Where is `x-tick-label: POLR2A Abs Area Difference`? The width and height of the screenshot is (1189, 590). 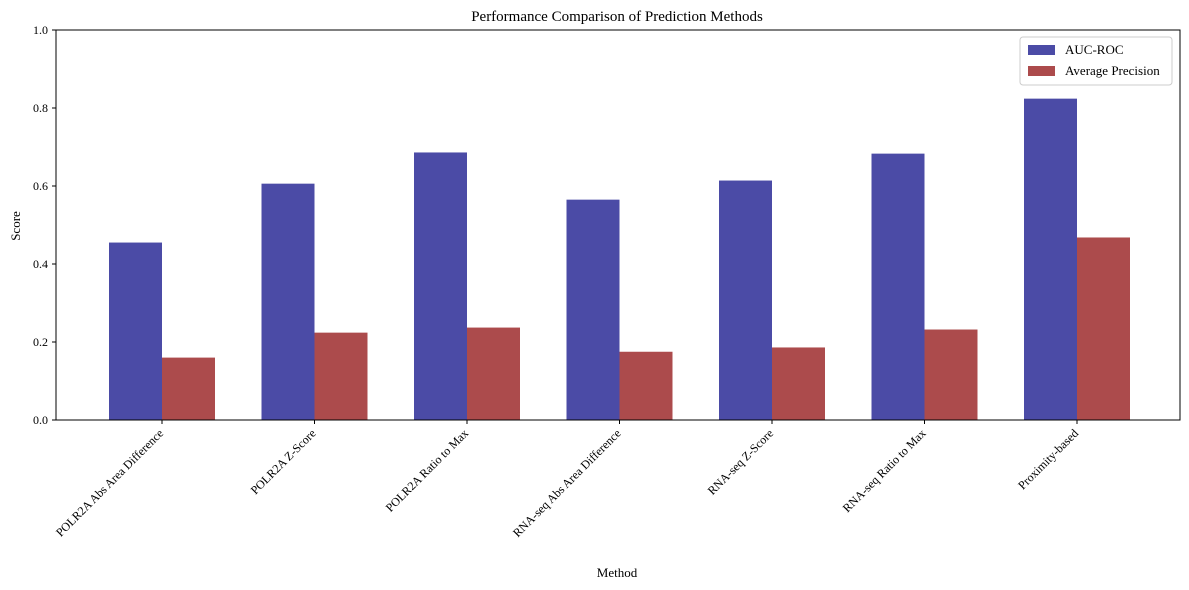 x-tick-label: POLR2A Abs Area Difference is located at coordinates (109, 482).